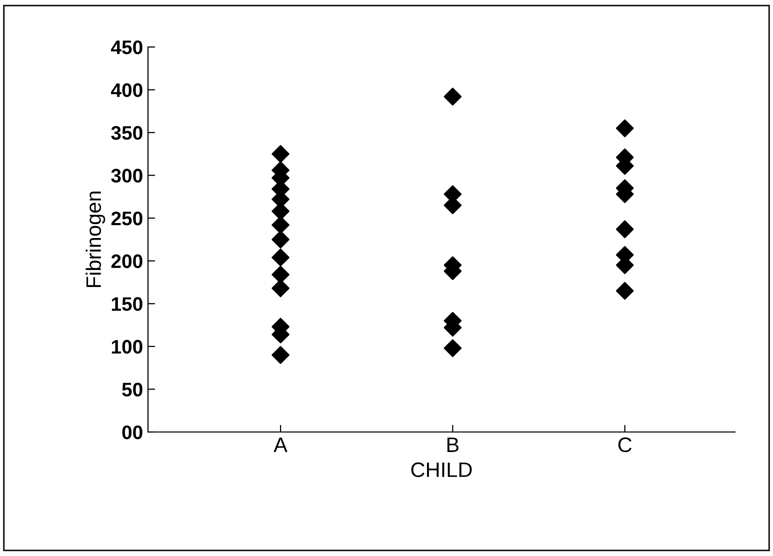 The width and height of the screenshot is (773, 556). What do you see at coordinates (96, 240) in the screenshot?
I see `y-axis-title: Fibrinogen` at bounding box center [96, 240].